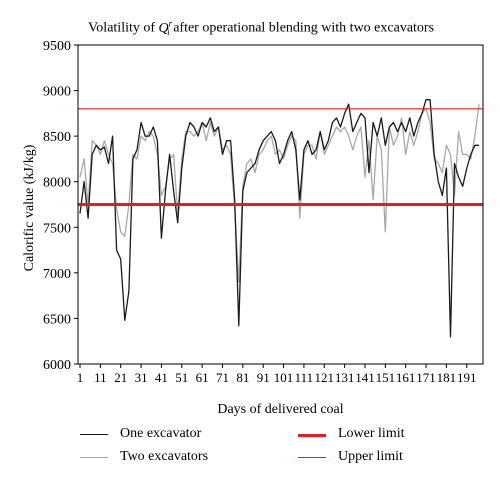 The height and width of the screenshot is (486, 500). What do you see at coordinates (386, 377) in the screenshot?
I see `x-tick-label: 151` at bounding box center [386, 377].